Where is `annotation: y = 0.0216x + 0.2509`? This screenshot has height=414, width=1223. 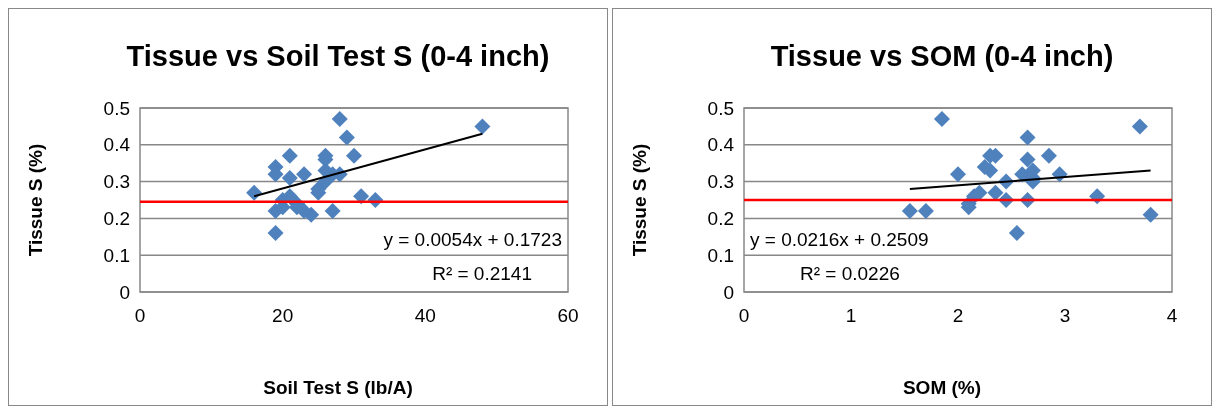
annotation: y = 0.0216x + 0.2509 is located at coordinates (839, 239).